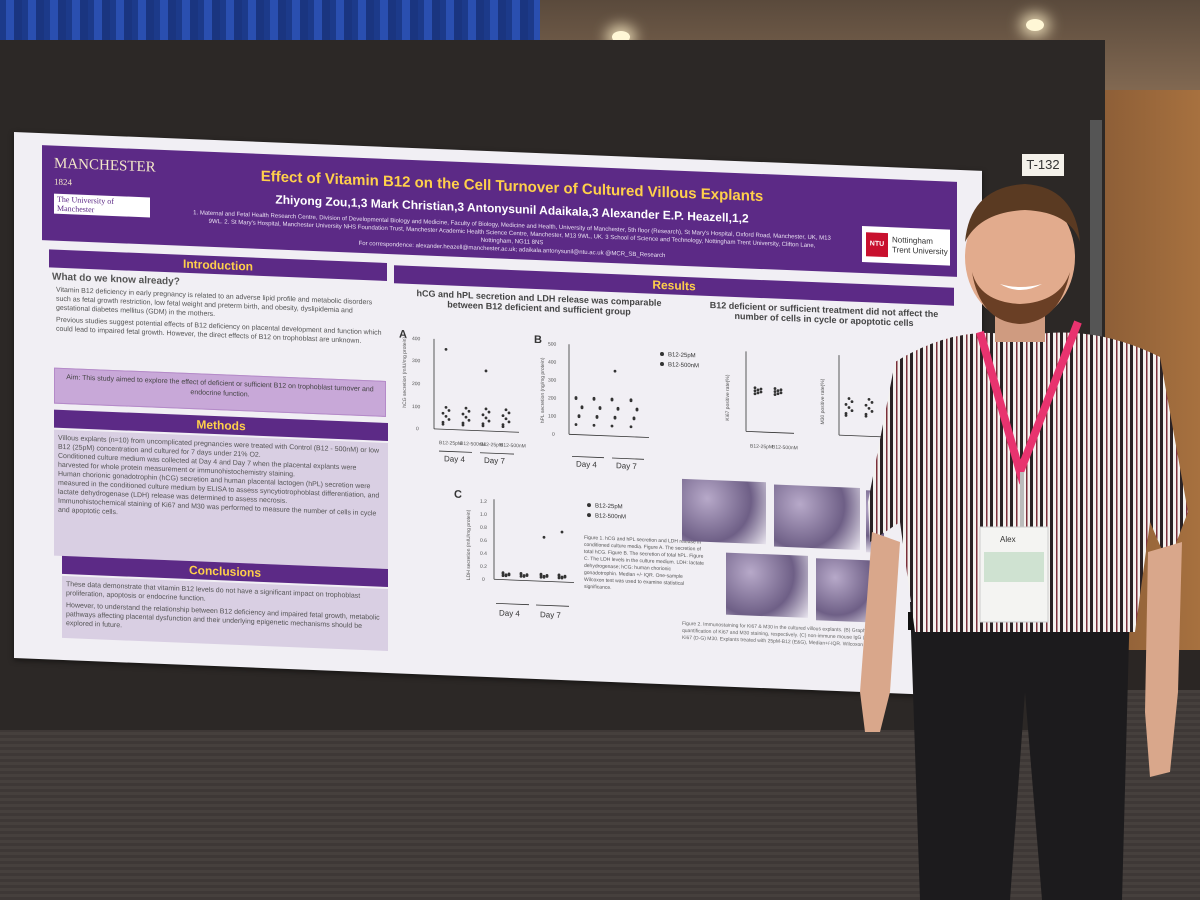 The image size is (1200, 900). What do you see at coordinates (538, 340) in the screenshot?
I see `panel-b-label: B` at bounding box center [538, 340].